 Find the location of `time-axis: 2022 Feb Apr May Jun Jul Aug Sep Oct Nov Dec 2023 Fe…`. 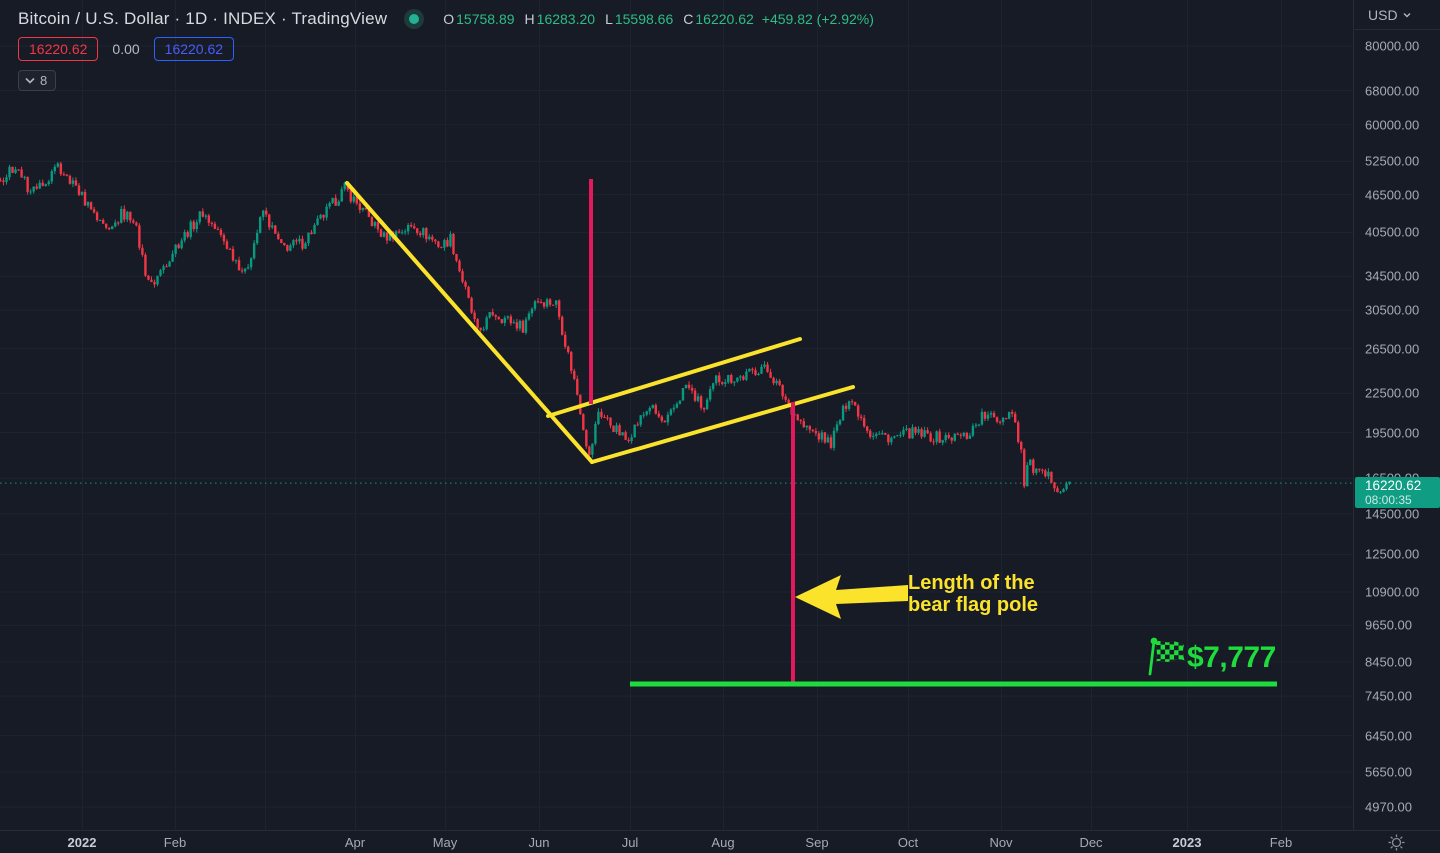

time-axis: 2022 Feb Apr May Jun Jul Aug Sep Oct Nov Dec 2023 Fe… is located at coordinates (720, 841).